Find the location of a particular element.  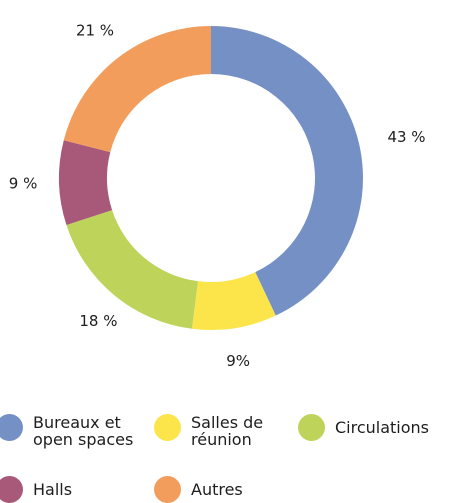

slice-salles is located at coordinates (233, 301).